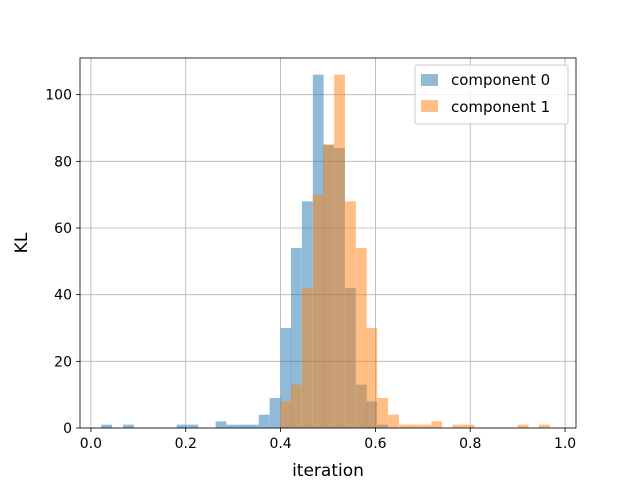 This screenshot has height=480, width=640. What do you see at coordinates (63, 296) in the screenshot?
I see `y-tick-label: 40` at bounding box center [63, 296].